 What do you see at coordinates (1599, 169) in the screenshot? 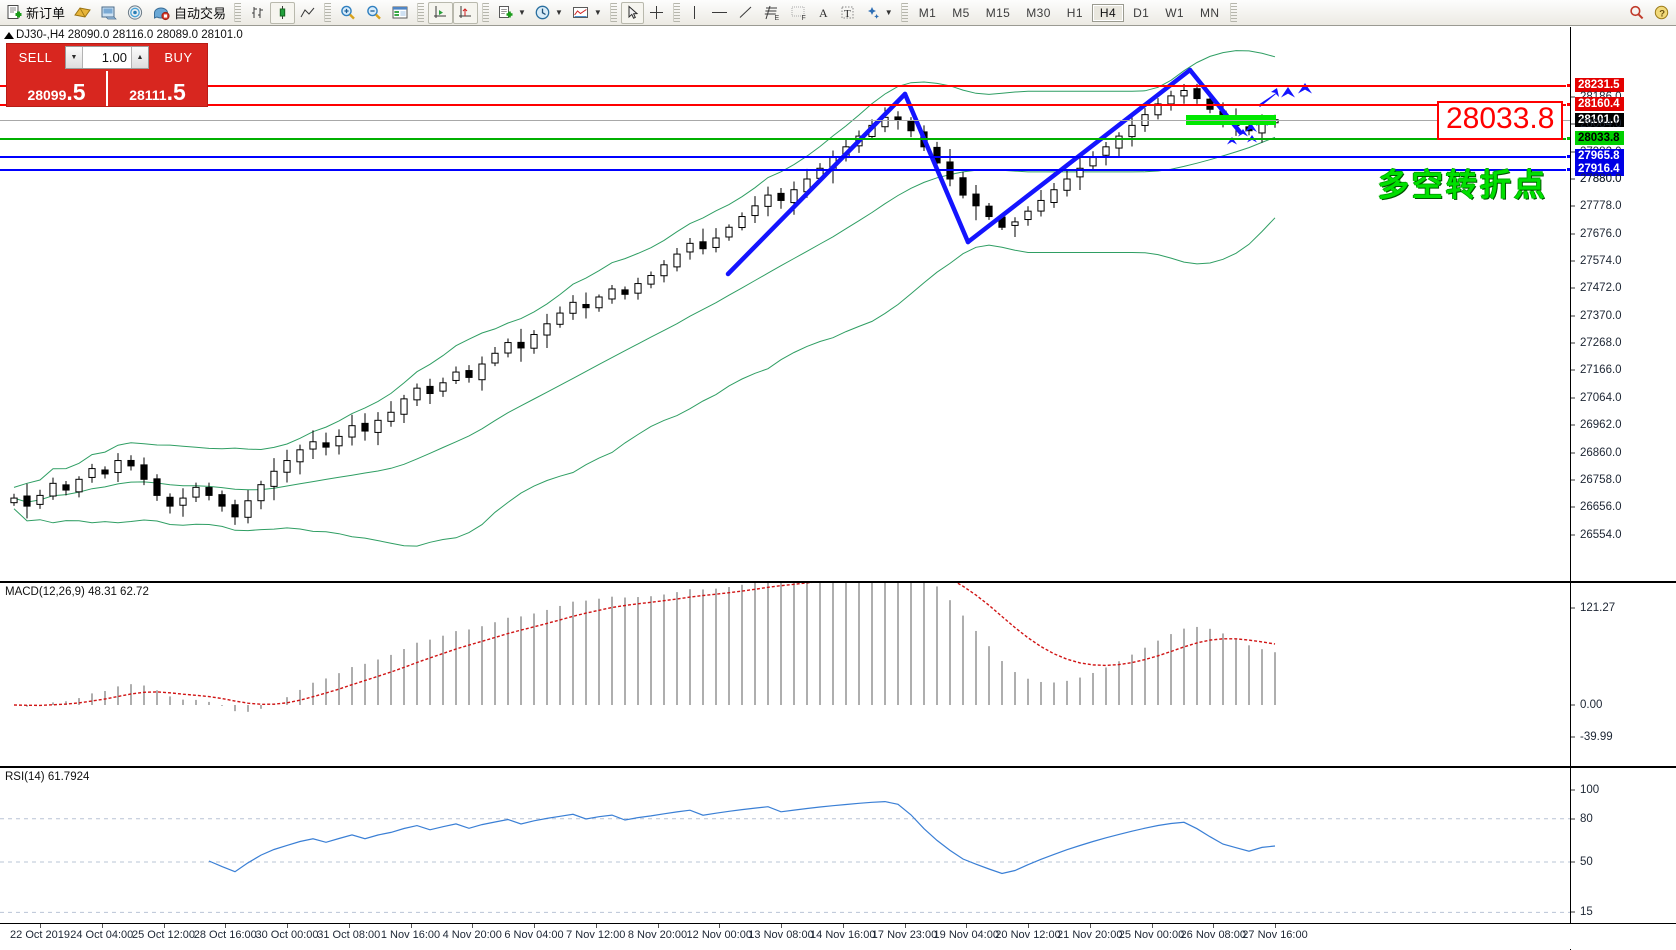
I see `price-level-tag-blue: 27916.4` at bounding box center [1599, 169].